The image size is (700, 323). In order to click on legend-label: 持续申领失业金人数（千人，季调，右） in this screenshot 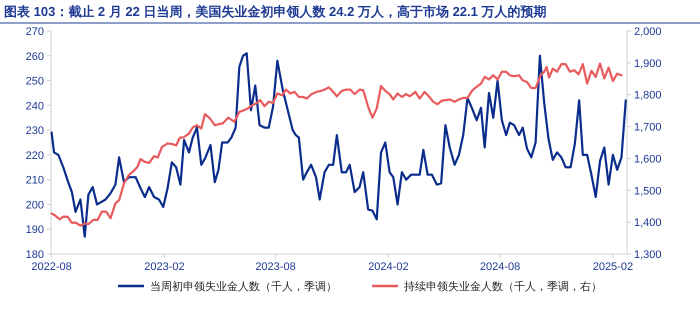, I will do `click(503, 286)`.